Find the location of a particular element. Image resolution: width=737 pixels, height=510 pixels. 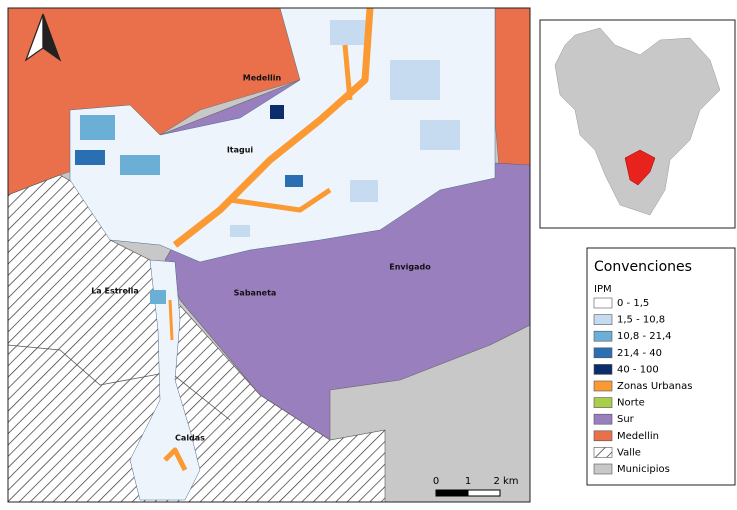

place-label: Sabaneta is located at coordinates (255, 293).